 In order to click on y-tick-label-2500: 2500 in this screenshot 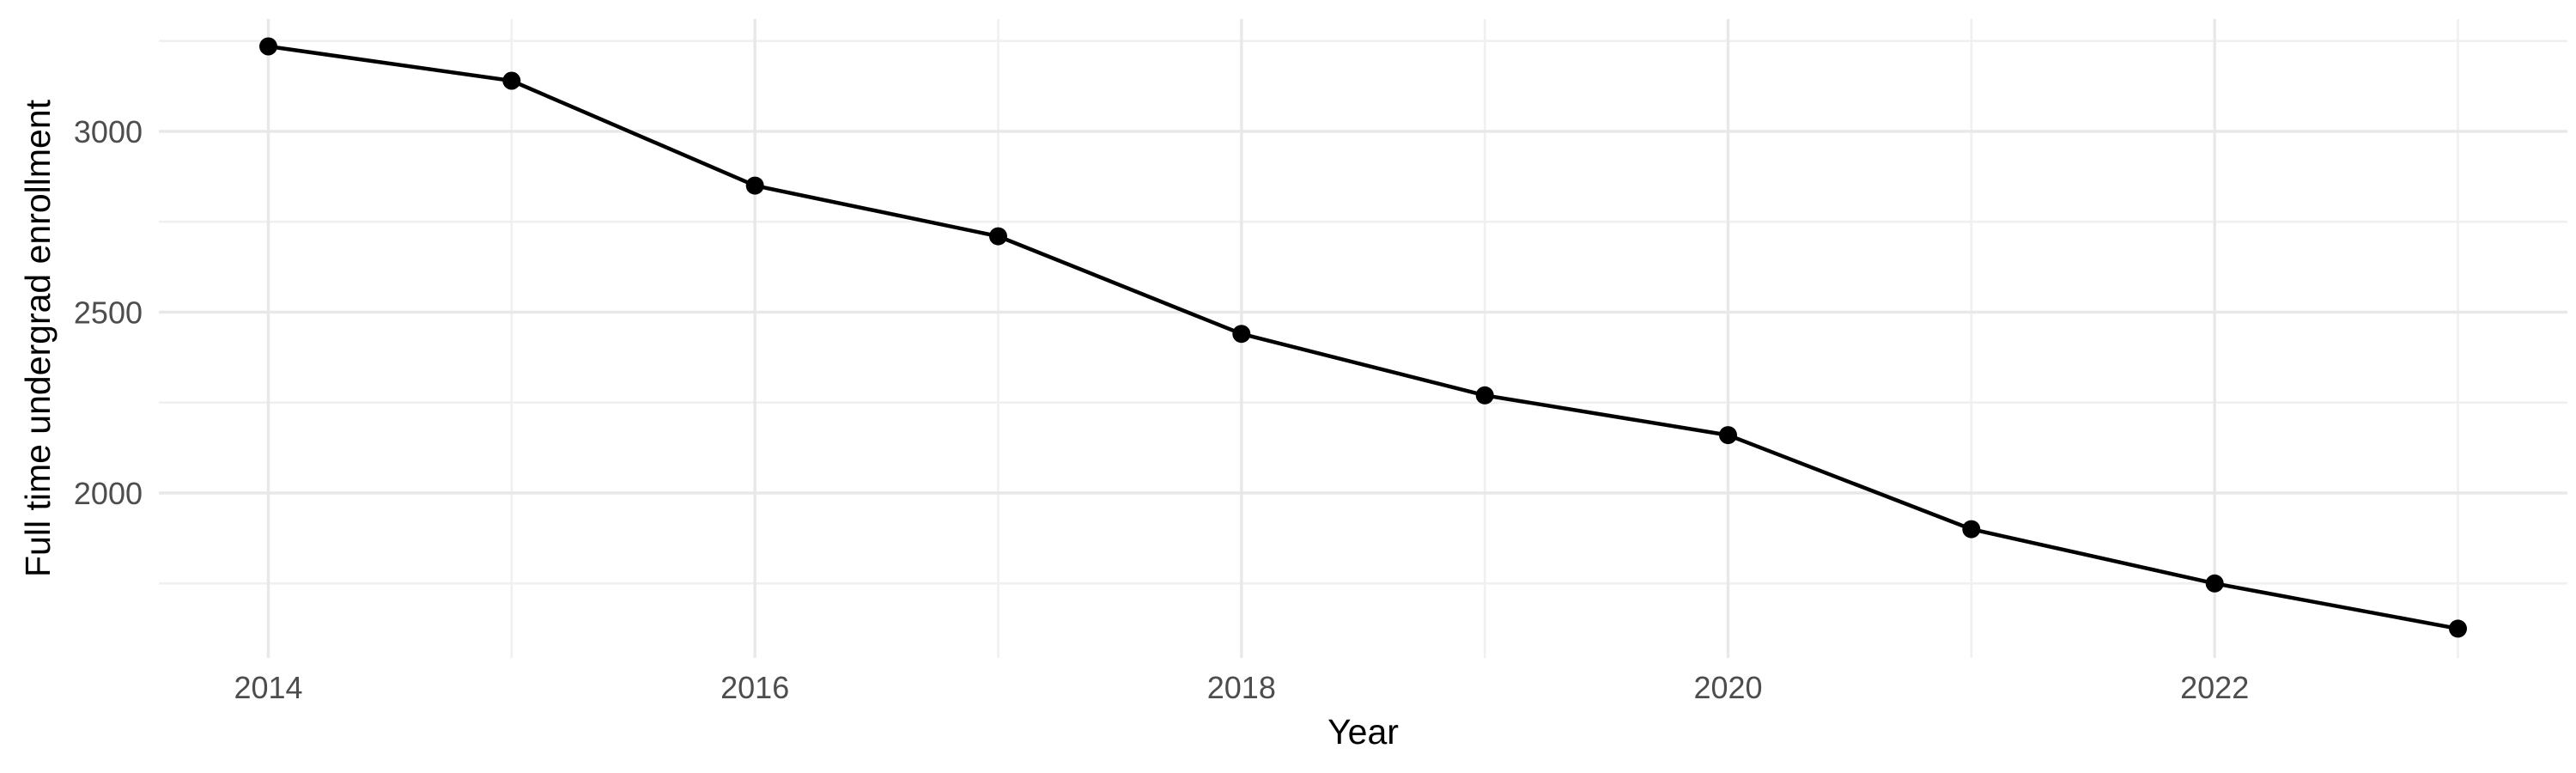, I will do `click(109, 313)`.